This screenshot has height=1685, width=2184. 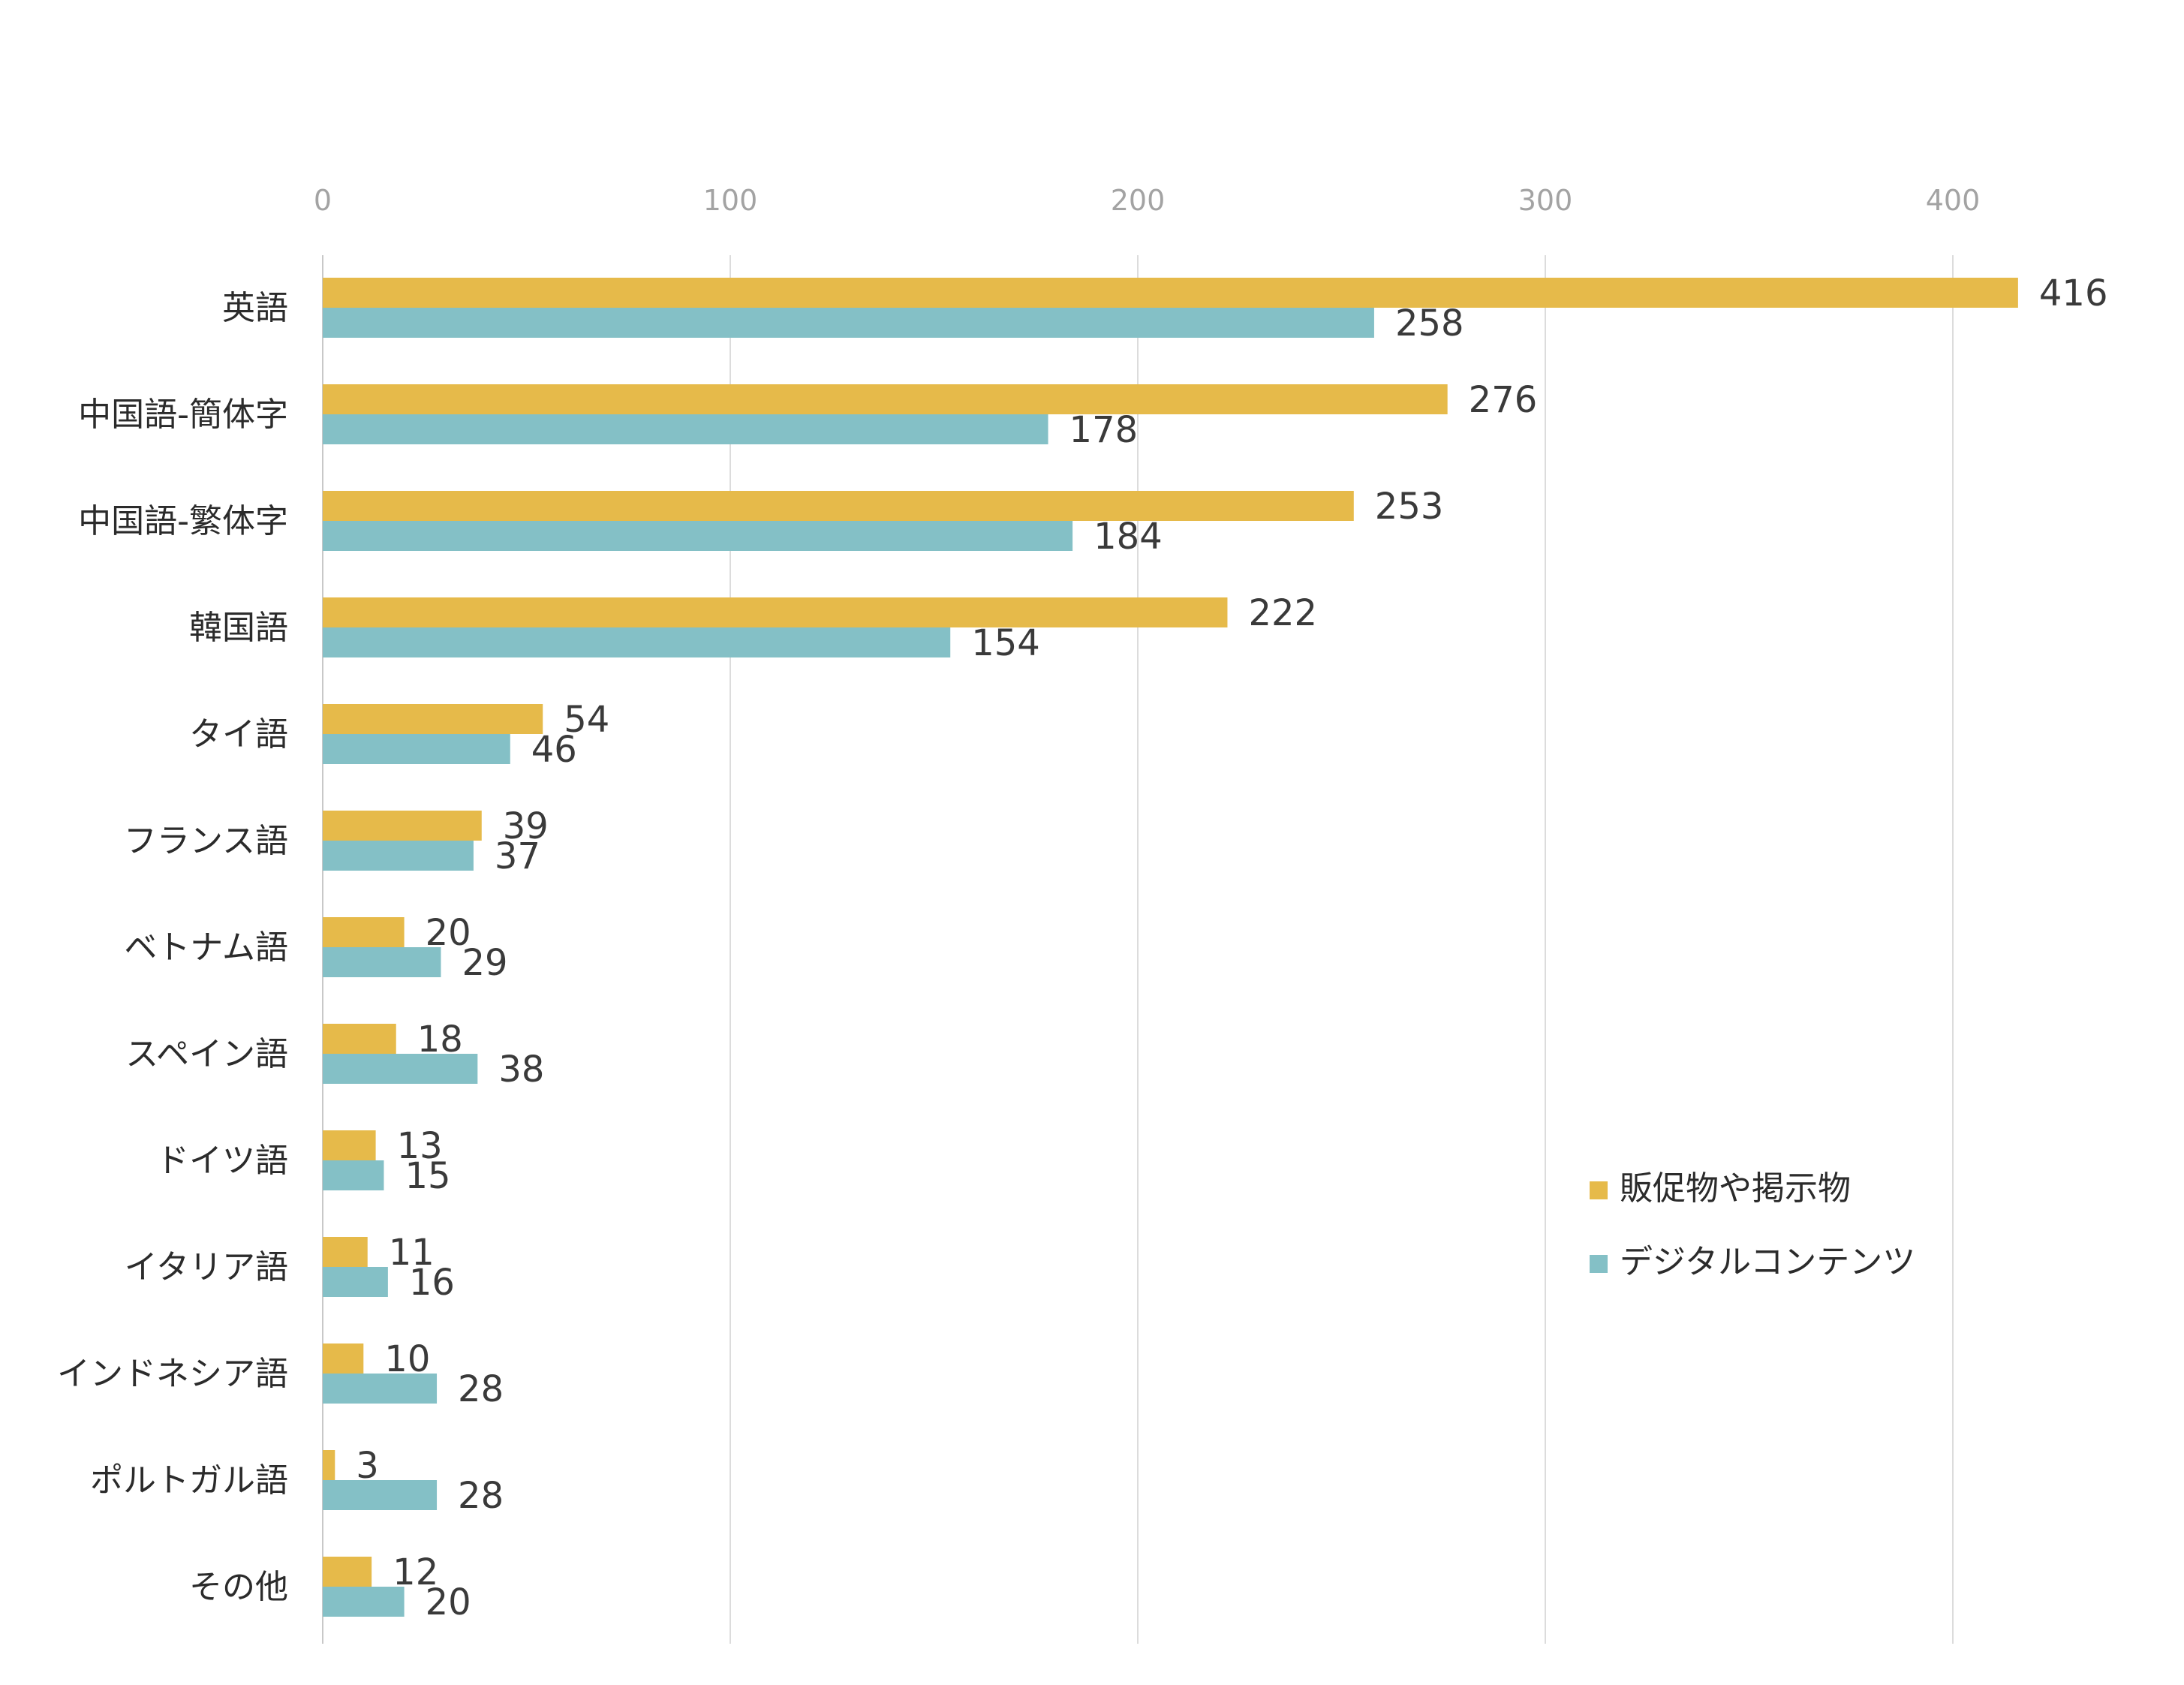 What do you see at coordinates (222, 1161) in the screenshot?
I see `category-label: ドイツ語` at bounding box center [222, 1161].